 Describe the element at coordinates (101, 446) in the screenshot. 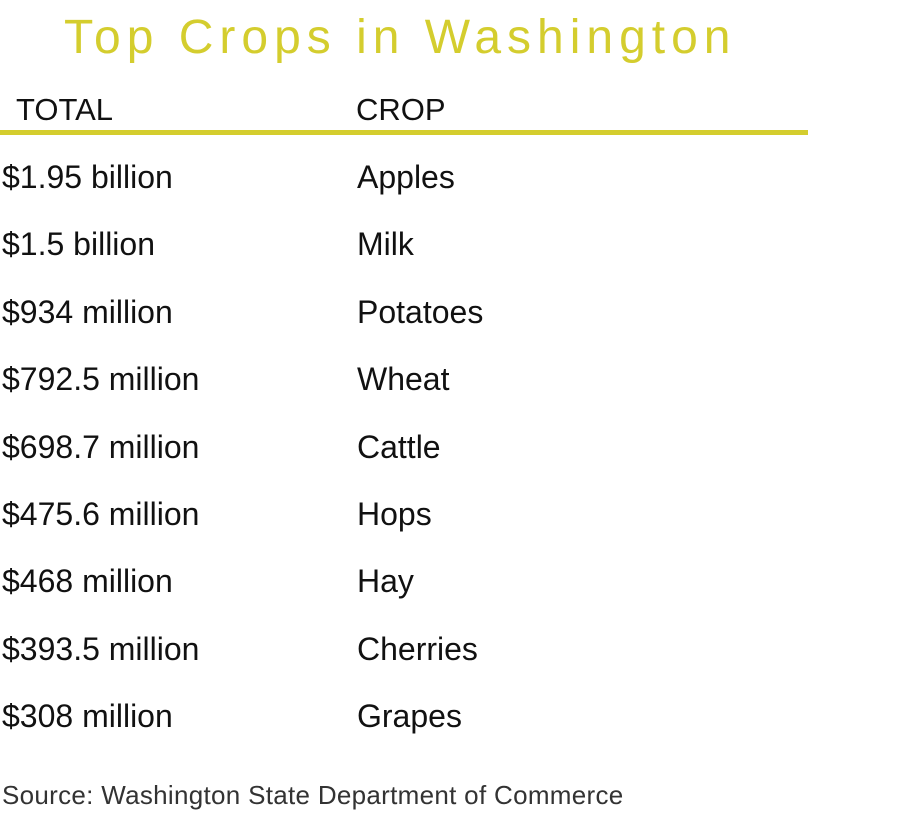

I see `total-cell: $698.7 million` at that location.